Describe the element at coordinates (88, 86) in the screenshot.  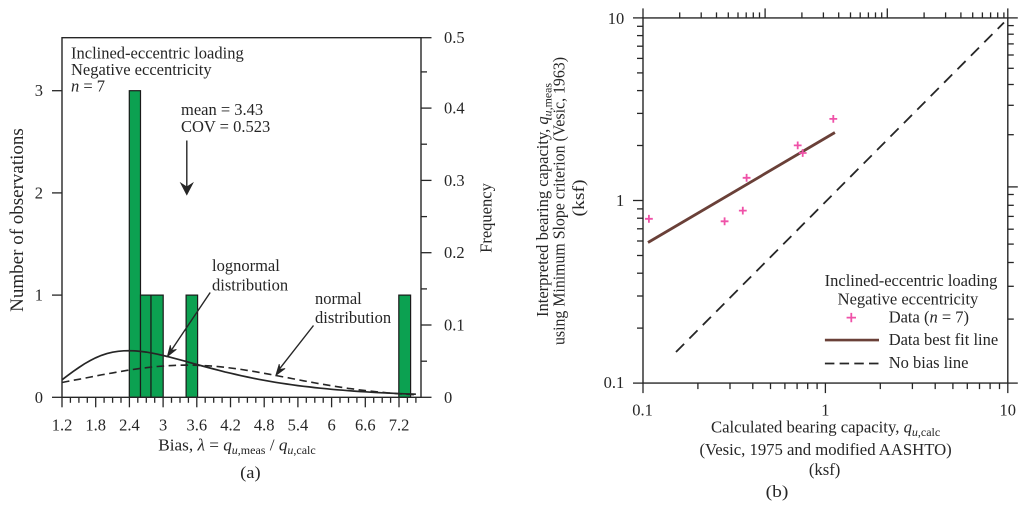
I see `svg-text: n = 7` at that location.